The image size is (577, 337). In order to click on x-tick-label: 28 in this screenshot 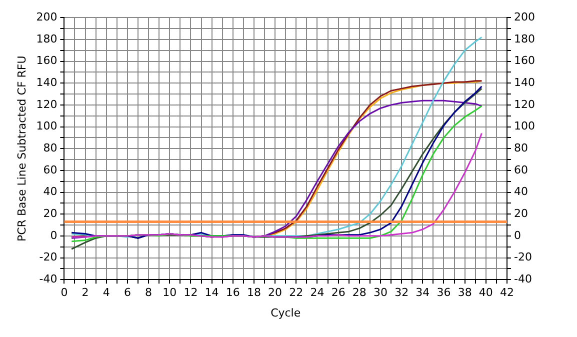, I will do `click(359, 293)`.